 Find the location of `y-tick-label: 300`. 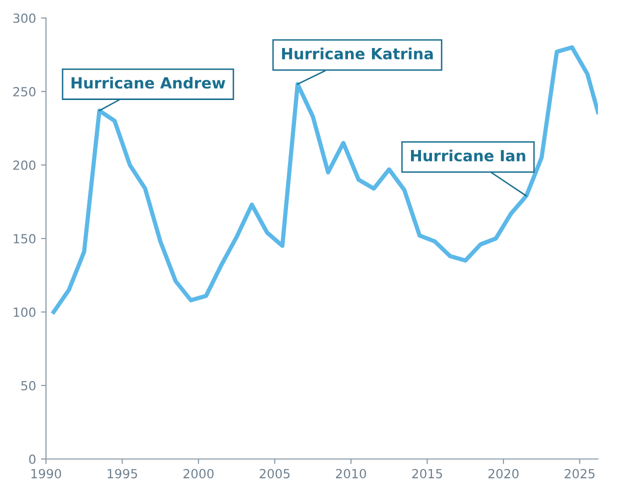

y-tick-label: 300 is located at coordinates (24, 18).